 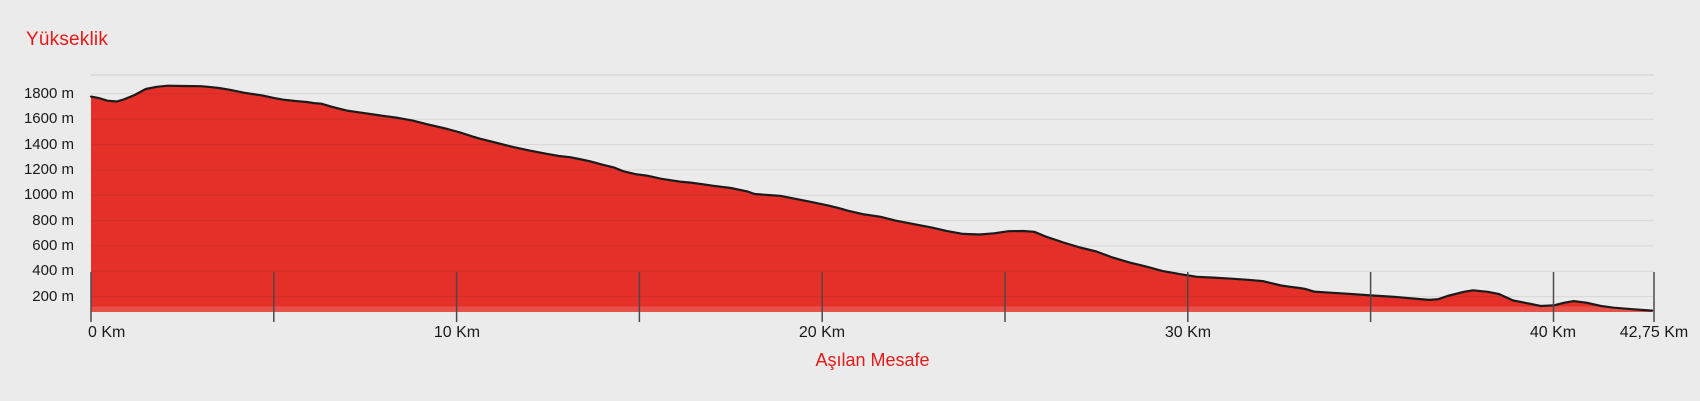 What do you see at coordinates (1553, 332) in the screenshot?
I see `x-tick-label: 40 Km` at bounding box center [1553, 332].